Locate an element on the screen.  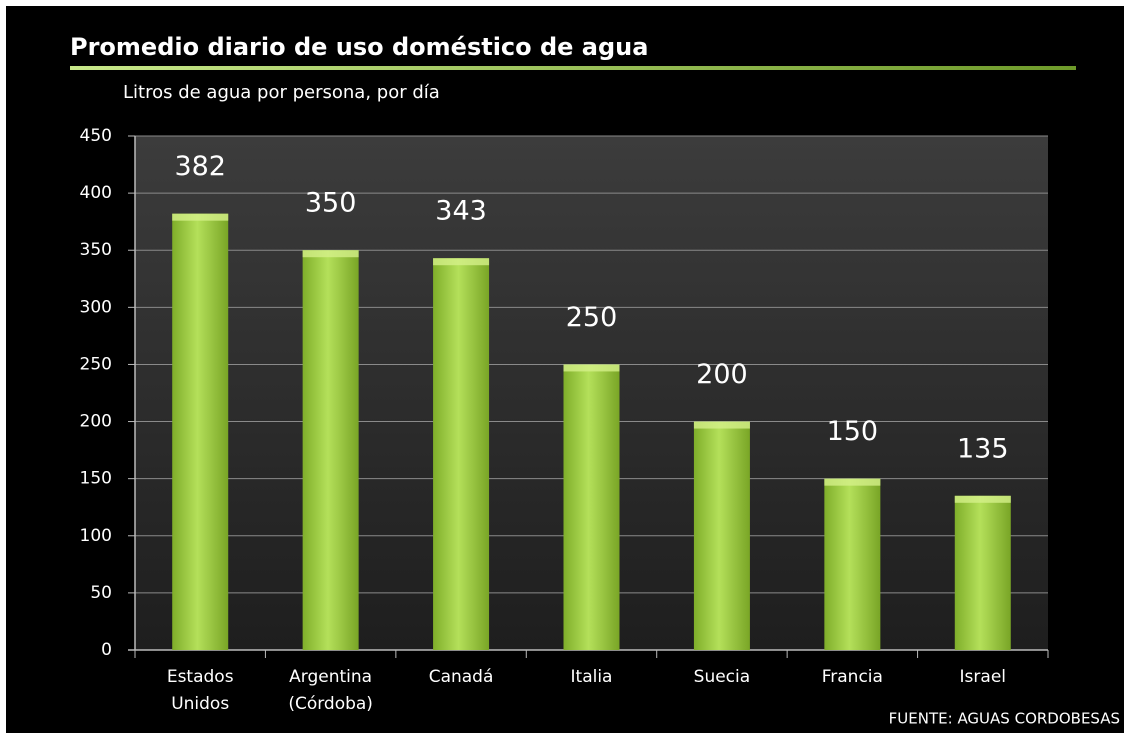
y-tick-label: 100 is located at coordinates (96, 536).